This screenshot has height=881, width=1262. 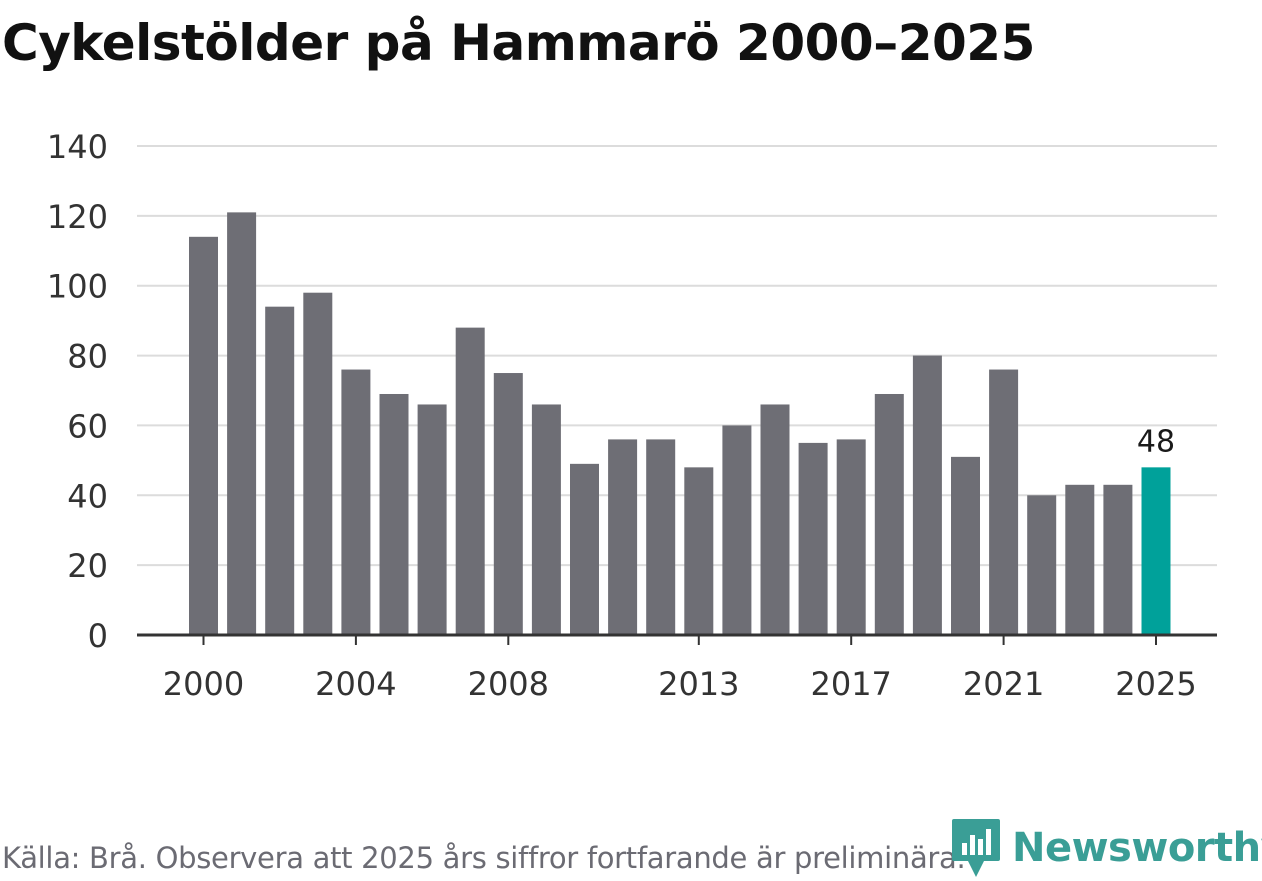 I want to click on logo-wordmark: Newsworthy, so click(x=1137, y=848).